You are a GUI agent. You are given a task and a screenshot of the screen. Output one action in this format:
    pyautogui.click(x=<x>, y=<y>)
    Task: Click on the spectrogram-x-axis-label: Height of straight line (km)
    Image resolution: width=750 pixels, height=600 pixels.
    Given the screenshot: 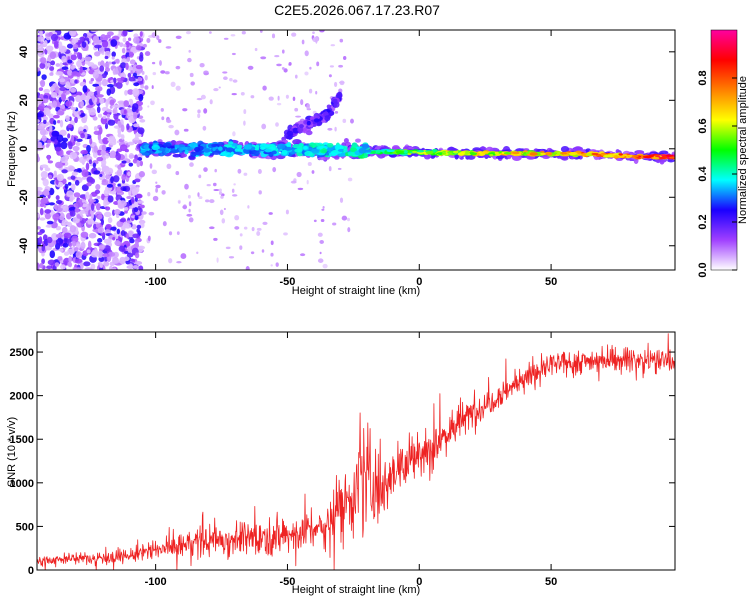 What is the action you would take?
    pyautogui.click(x=356, y=291)
    